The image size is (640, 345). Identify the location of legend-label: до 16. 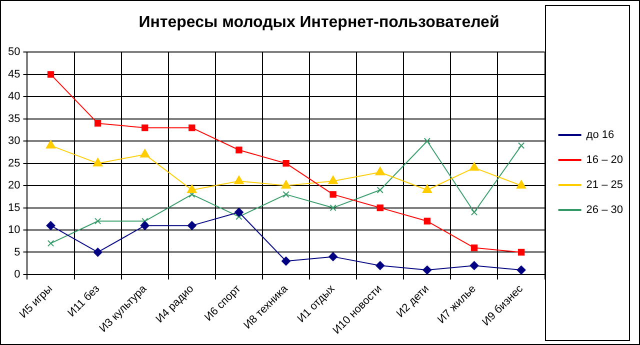
(600, 135).